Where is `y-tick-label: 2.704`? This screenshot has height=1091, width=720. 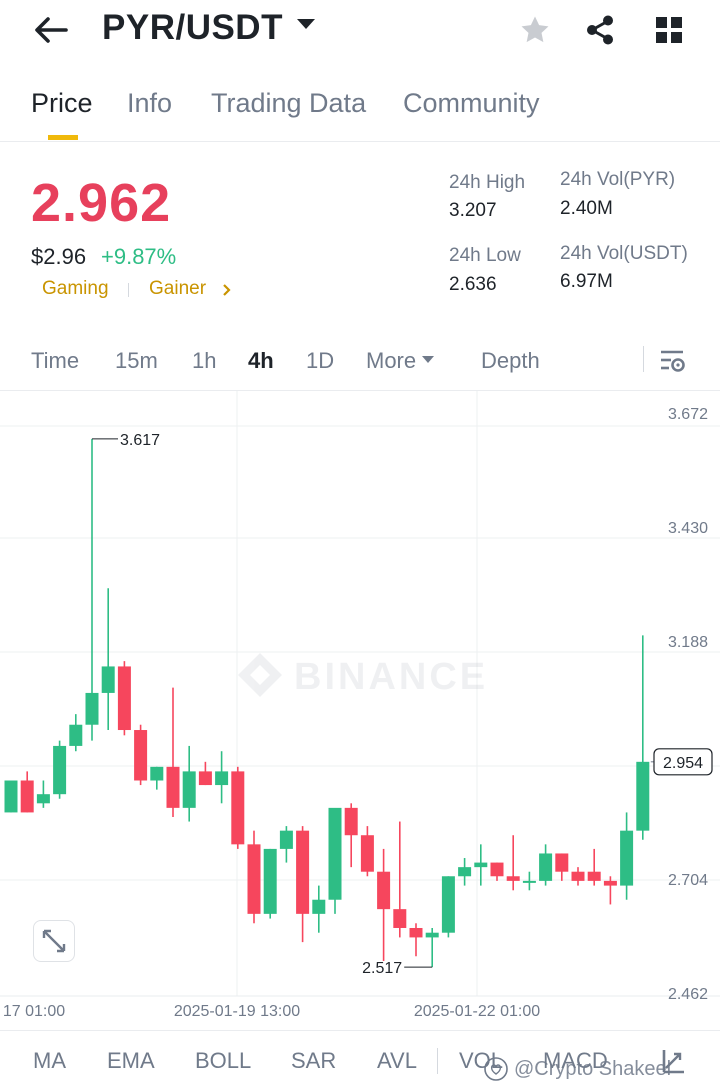
y-tick-label: 2.704 is located at coordinates (688, 880).